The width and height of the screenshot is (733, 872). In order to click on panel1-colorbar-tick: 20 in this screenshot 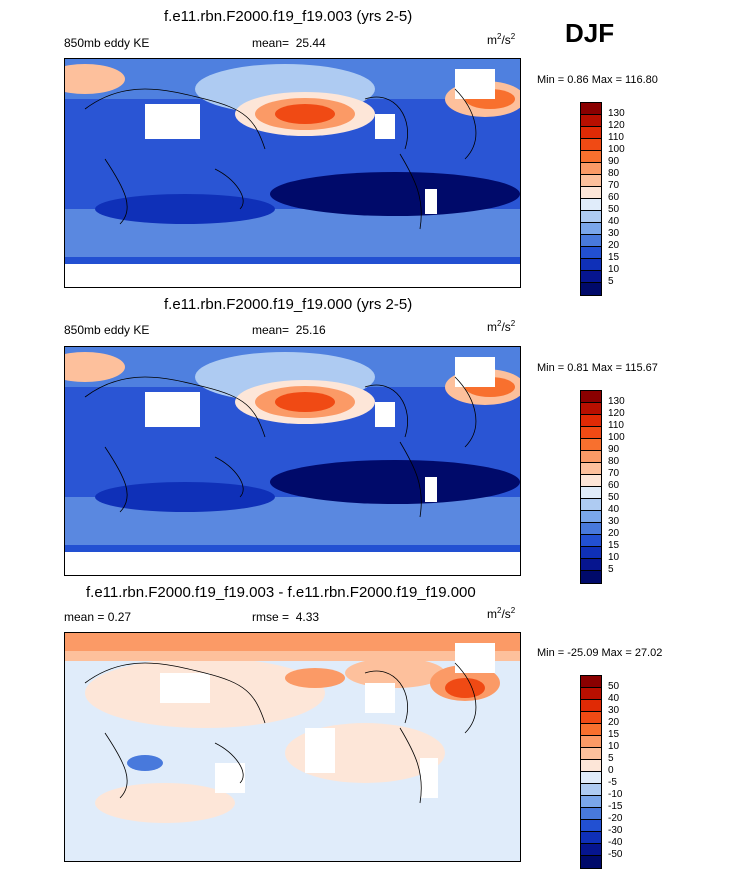, I will do `click(614, 245)`.